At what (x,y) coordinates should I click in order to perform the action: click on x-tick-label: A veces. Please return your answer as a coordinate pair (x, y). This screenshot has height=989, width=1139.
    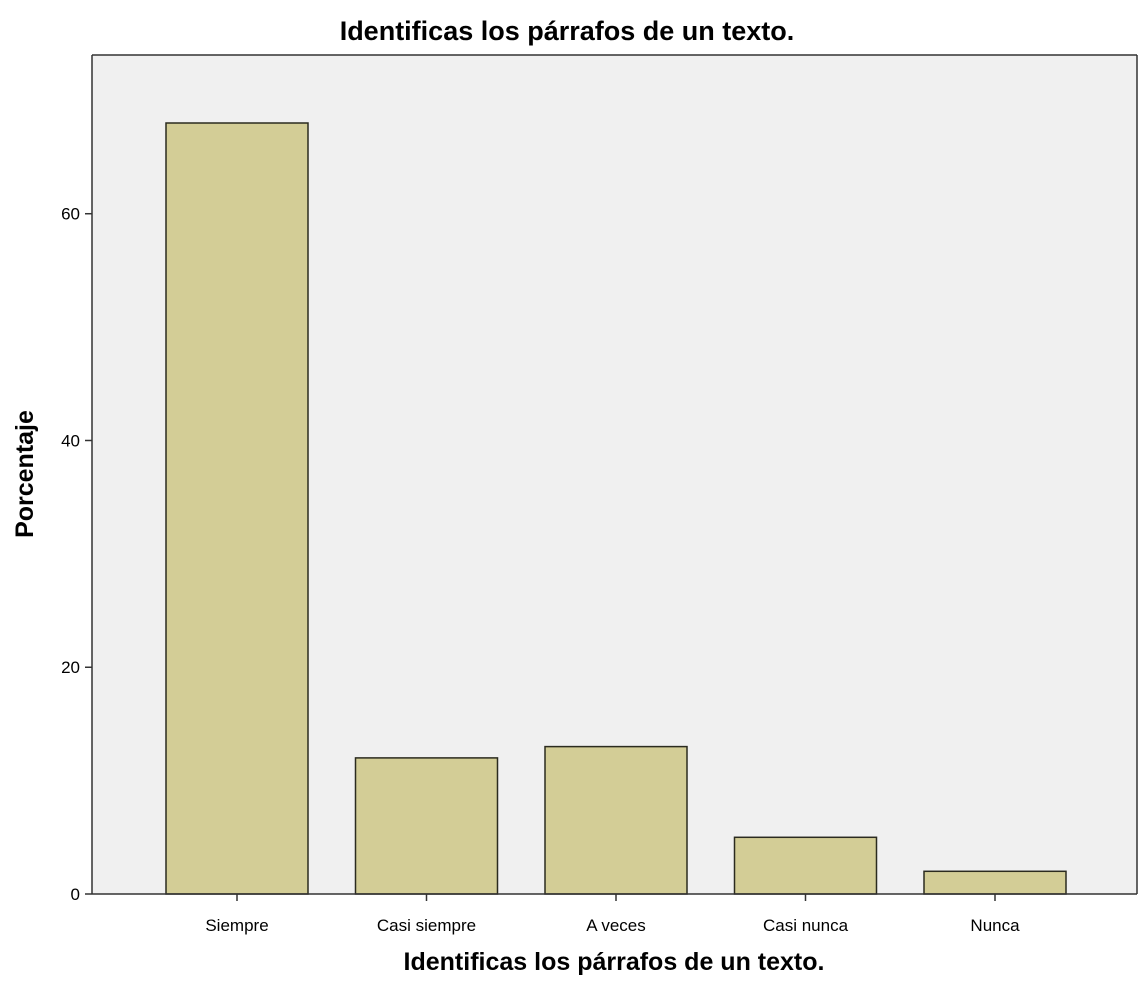
    Looking at the image, I should click on (616, 925).